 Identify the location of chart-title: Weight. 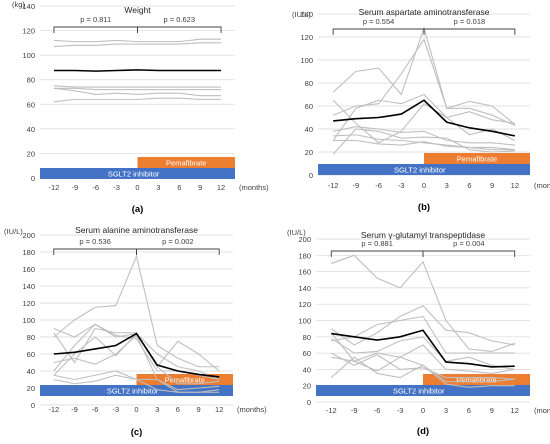
(137, 10).